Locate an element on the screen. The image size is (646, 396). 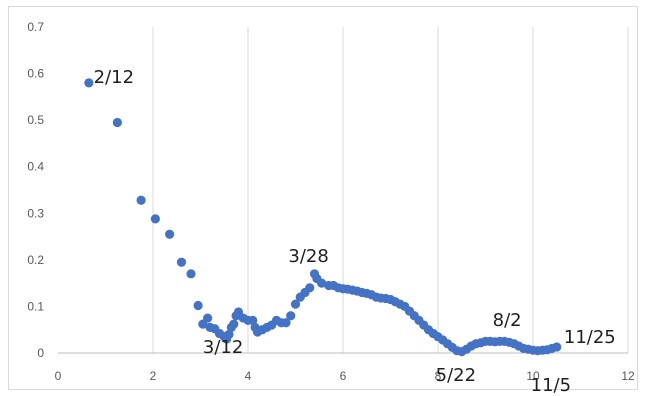
x-axis-tick-labels: 0 2 4 6 8 10 12 is located at coordinates (345, 376).